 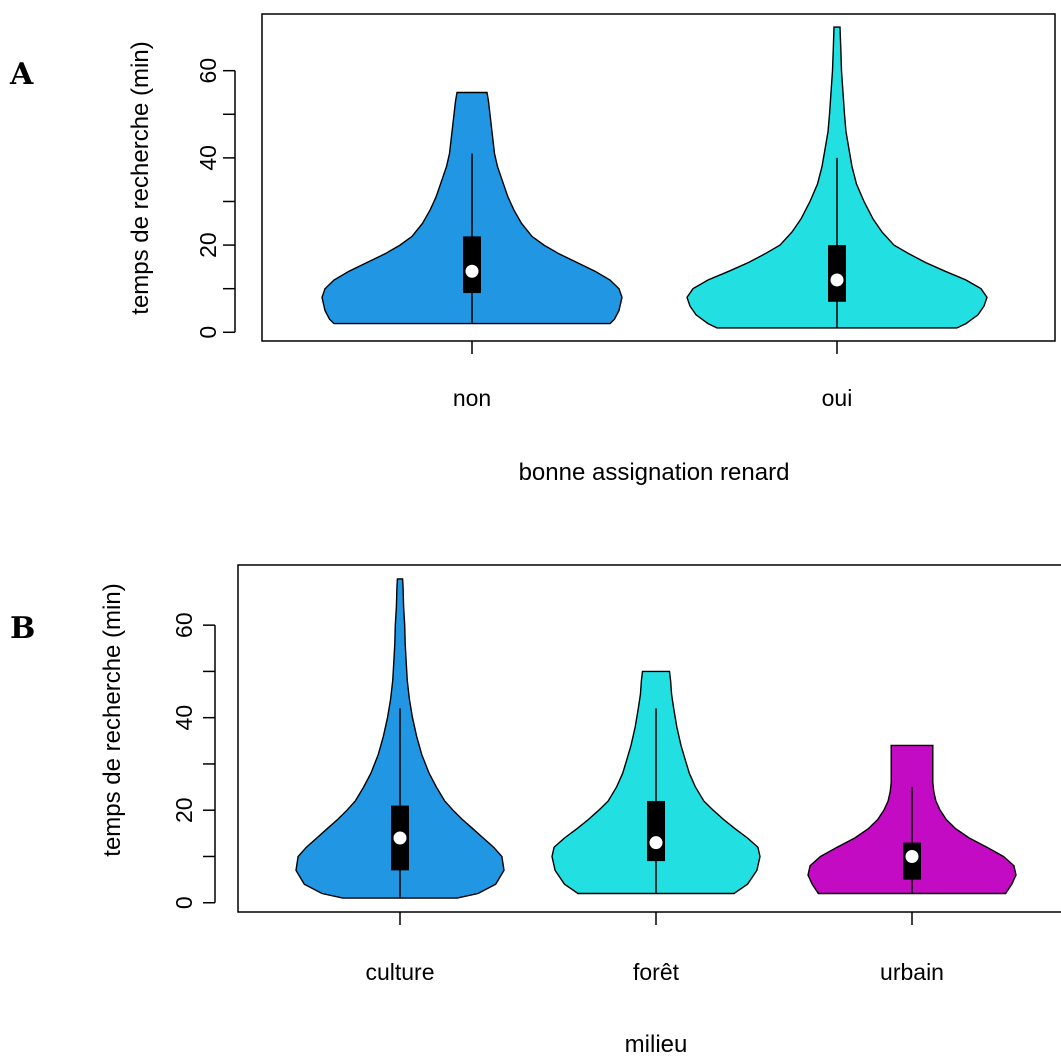 What do you see at coordinates (184, 718) in the screenshot?
I see `y-tick-label-b: 40` at bounding box center [184, 718].